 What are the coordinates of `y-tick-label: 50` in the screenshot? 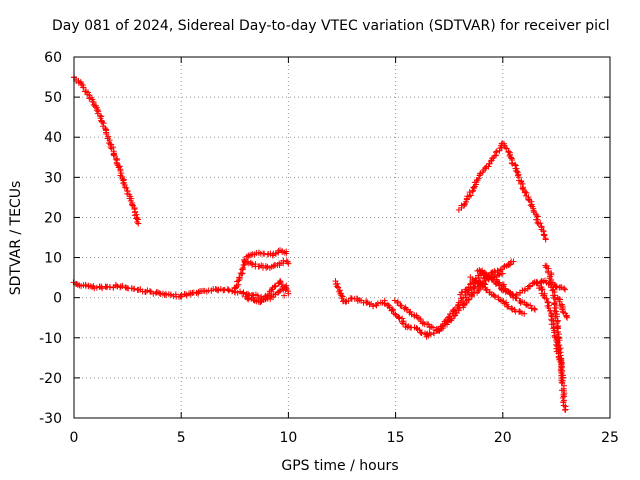 It's located at (53, 98).